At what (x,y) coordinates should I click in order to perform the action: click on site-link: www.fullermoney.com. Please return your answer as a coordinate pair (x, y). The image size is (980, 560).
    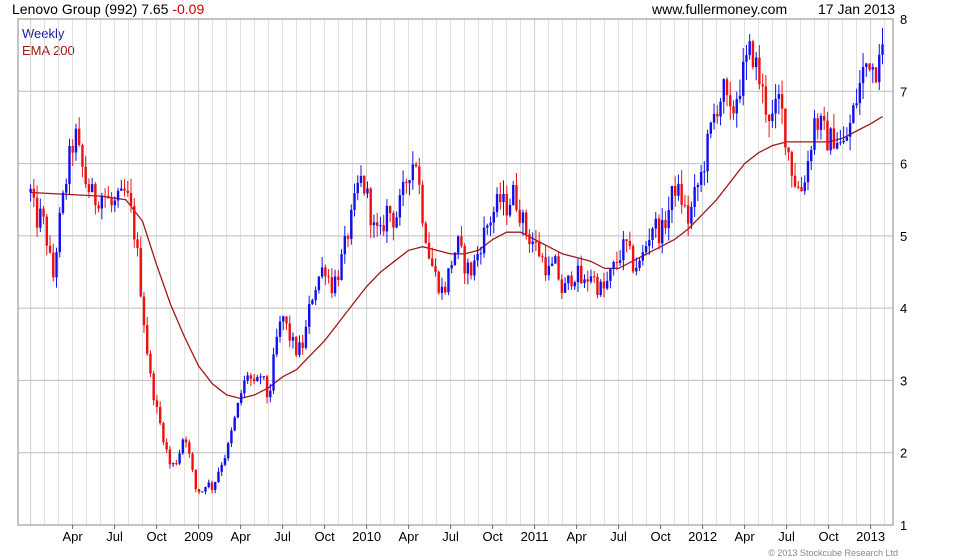
    Looking at the image, I should click on (720, 9).